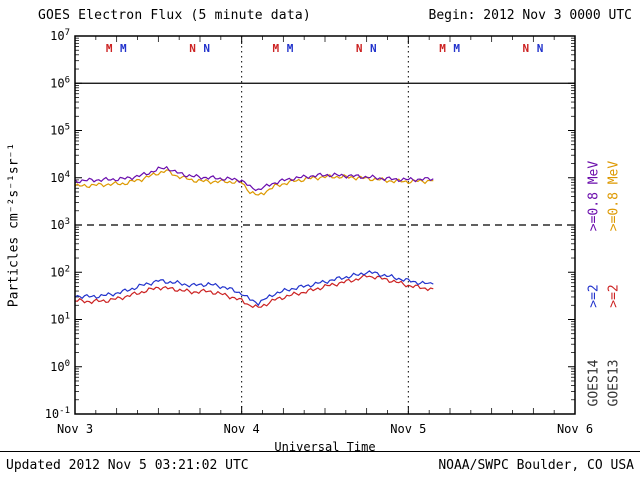  What do you see at coordinates (60, 224) in the screenshot?
I see `y-tick-label: 10³` at bounding box center [60, 224].